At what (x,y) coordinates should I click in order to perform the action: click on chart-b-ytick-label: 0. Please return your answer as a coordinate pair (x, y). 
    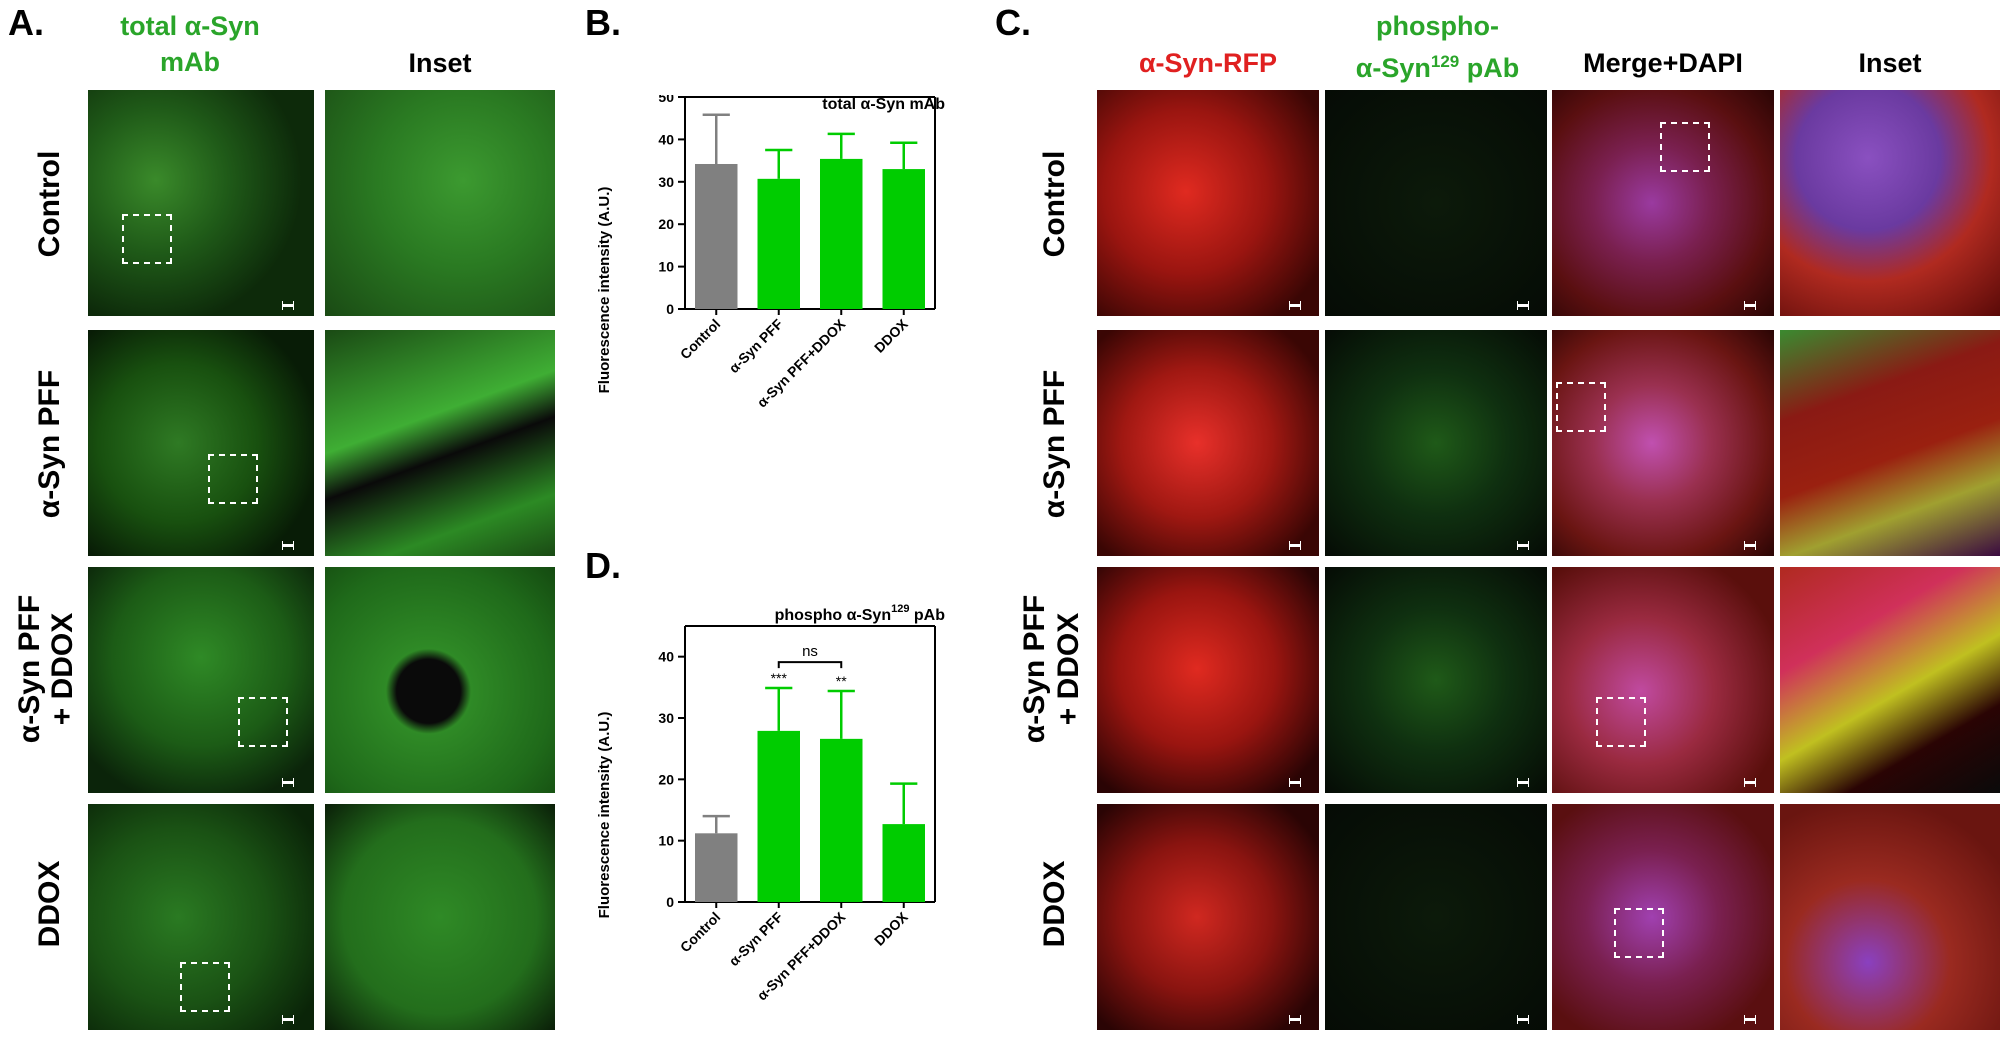
    Looking at the image, I should click on (670, 309).